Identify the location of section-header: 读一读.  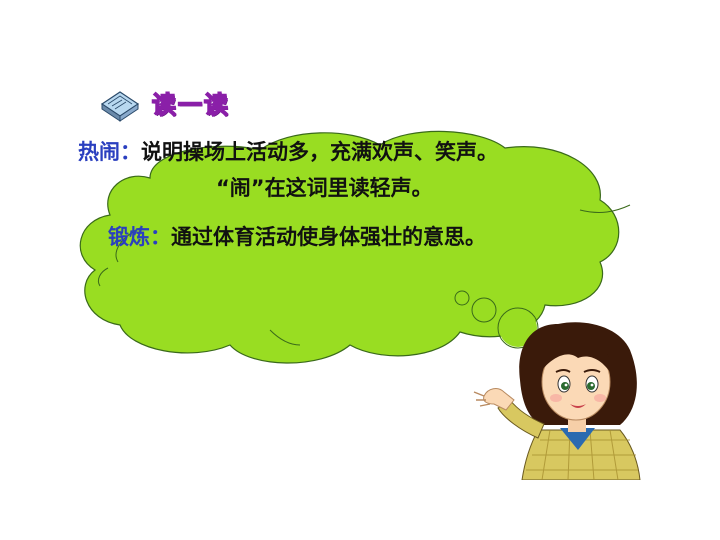
(163, 102).